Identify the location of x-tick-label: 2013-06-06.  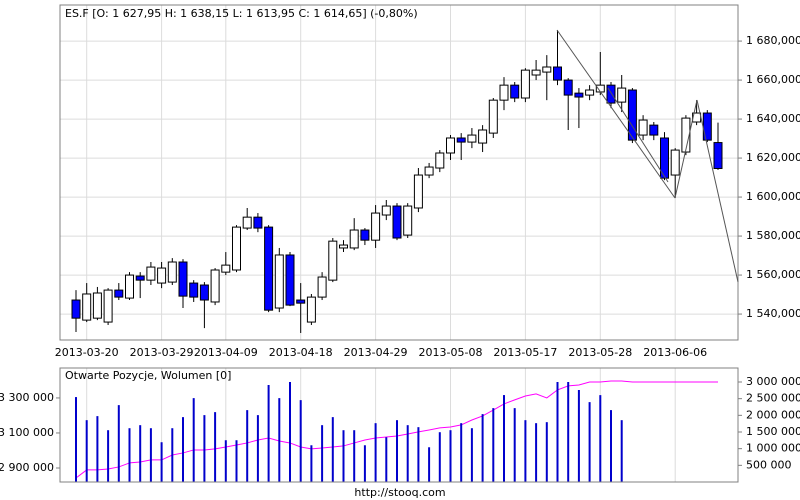
(675, 352).